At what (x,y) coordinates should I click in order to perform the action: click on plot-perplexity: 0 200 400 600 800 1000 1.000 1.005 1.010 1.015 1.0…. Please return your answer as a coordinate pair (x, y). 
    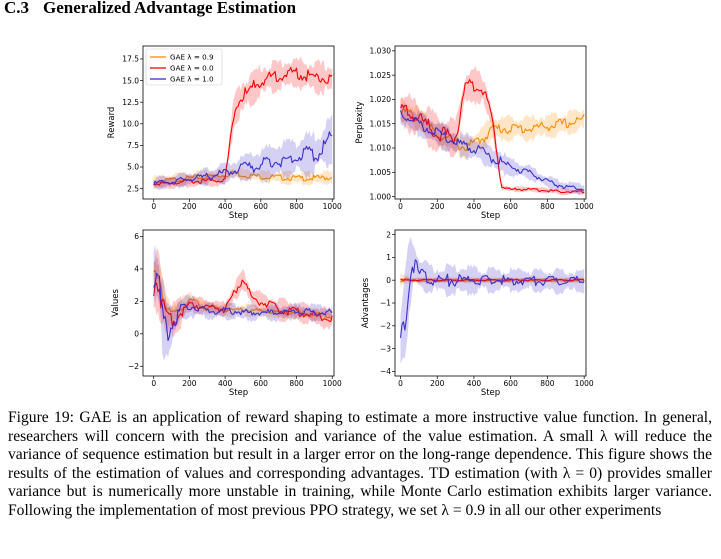
    Looking at the image, I should click on (474, 133).